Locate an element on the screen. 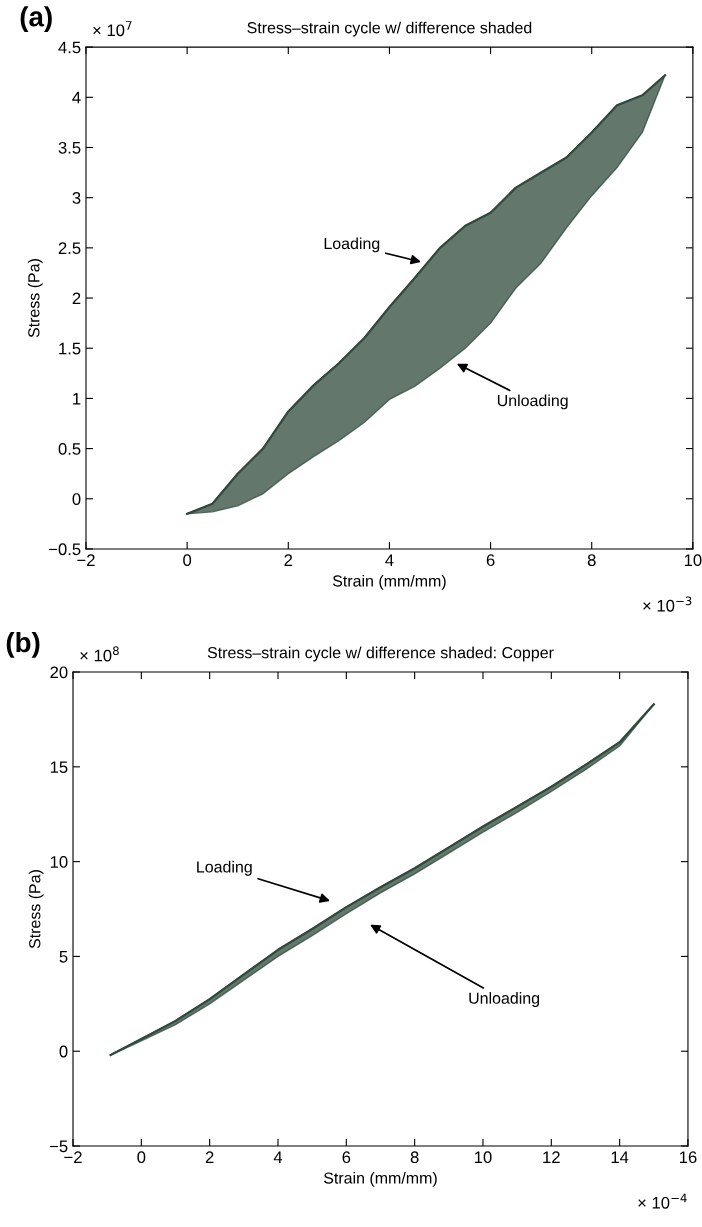 The width and height of the screenshot is (702, 1227). text: × 10$^{8}$ is located at coordinates (99, 654).